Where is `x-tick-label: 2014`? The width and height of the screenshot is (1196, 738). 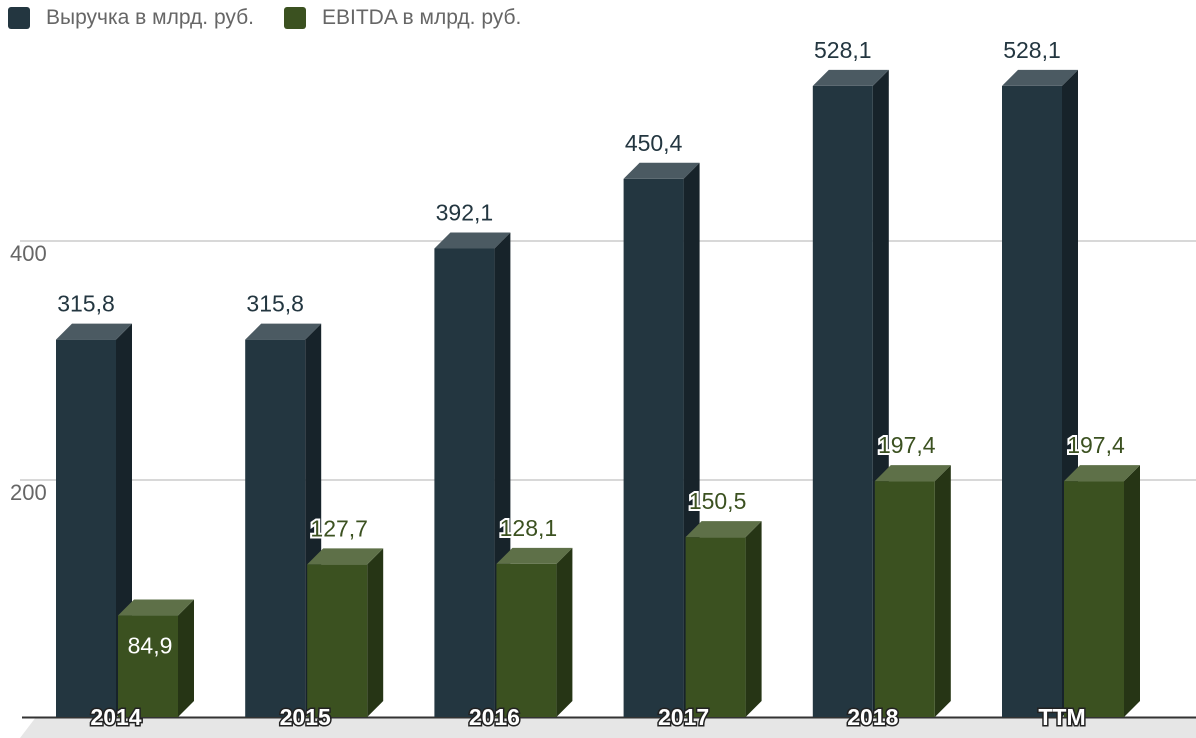
x-tick-label: 2014 is located at coordinates (115, 717).